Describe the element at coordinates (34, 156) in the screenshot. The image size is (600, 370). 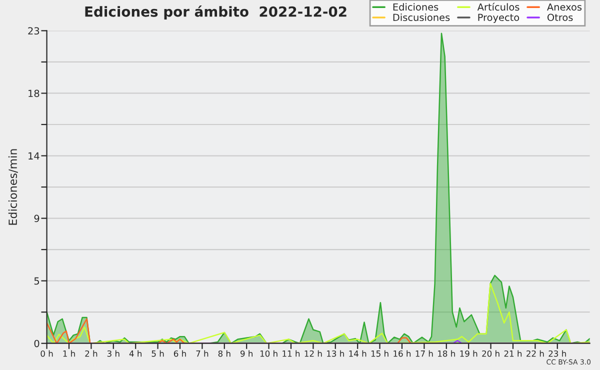
I see `y-tick-label: 14` at that location.